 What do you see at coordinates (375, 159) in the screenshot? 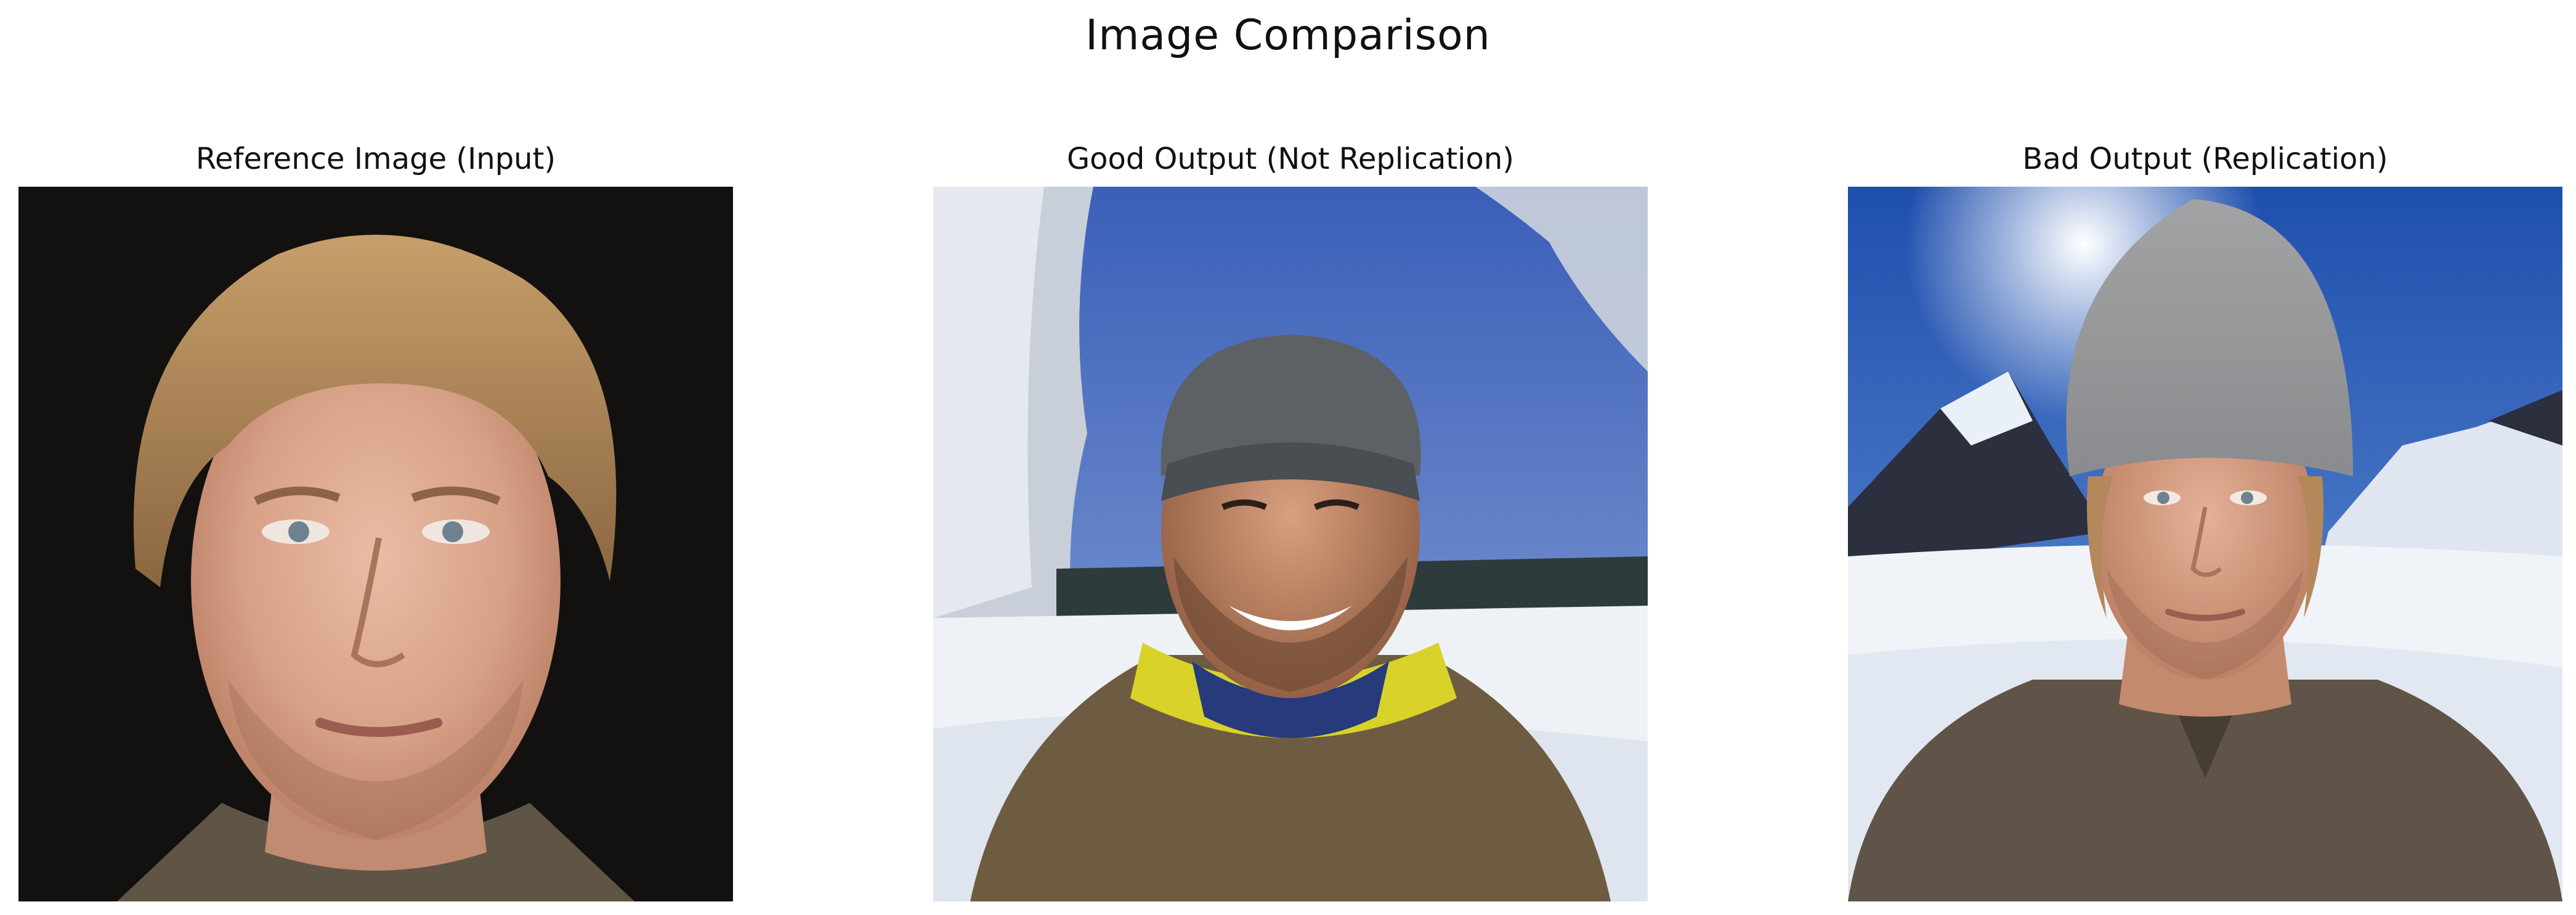
I see `panel-title: Reference Image (Input)` at bounding box center [375, 159].